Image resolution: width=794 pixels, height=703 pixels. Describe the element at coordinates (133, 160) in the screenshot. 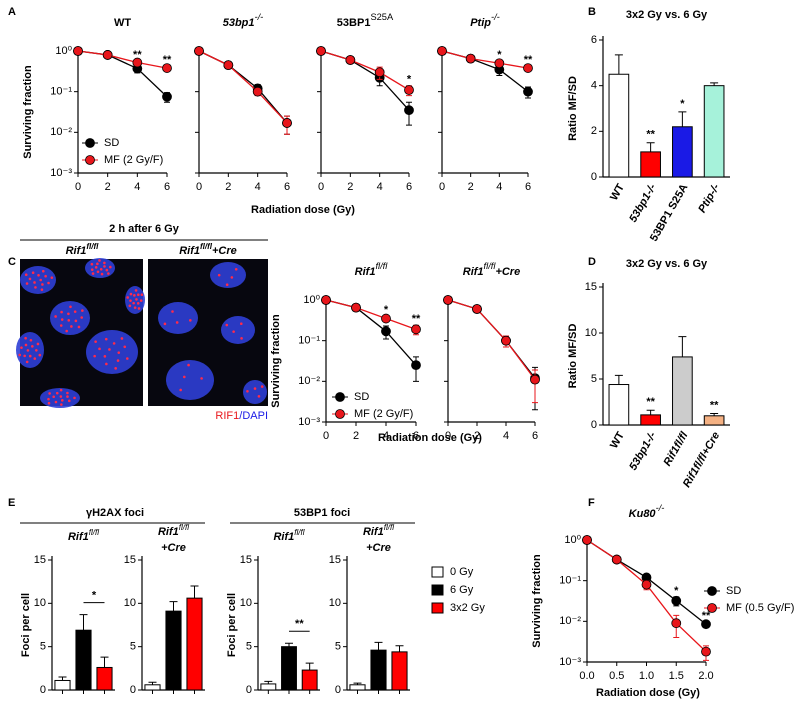

I see `legend-label: MF (2 Gy/F)` at that location.